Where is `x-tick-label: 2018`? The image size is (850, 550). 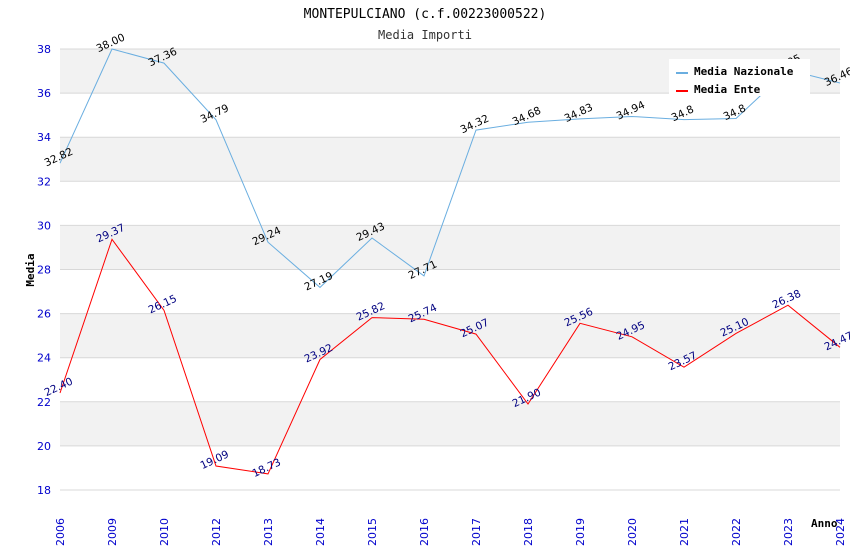 x-tick-label: 2018 is located at coordinates (528, 532).